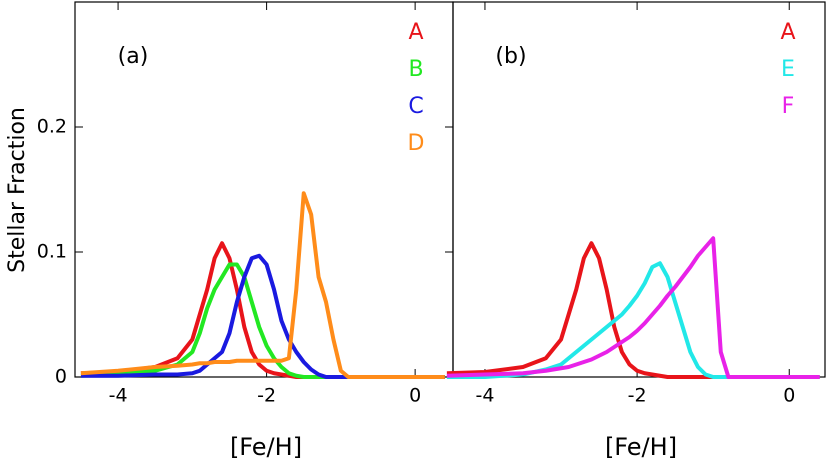 The width and height of the screenshot is (830, 471). What do you see at coordinates (416, 143) in the screenshot?
I see `legend-label: D` at bounding box center [416, 143].